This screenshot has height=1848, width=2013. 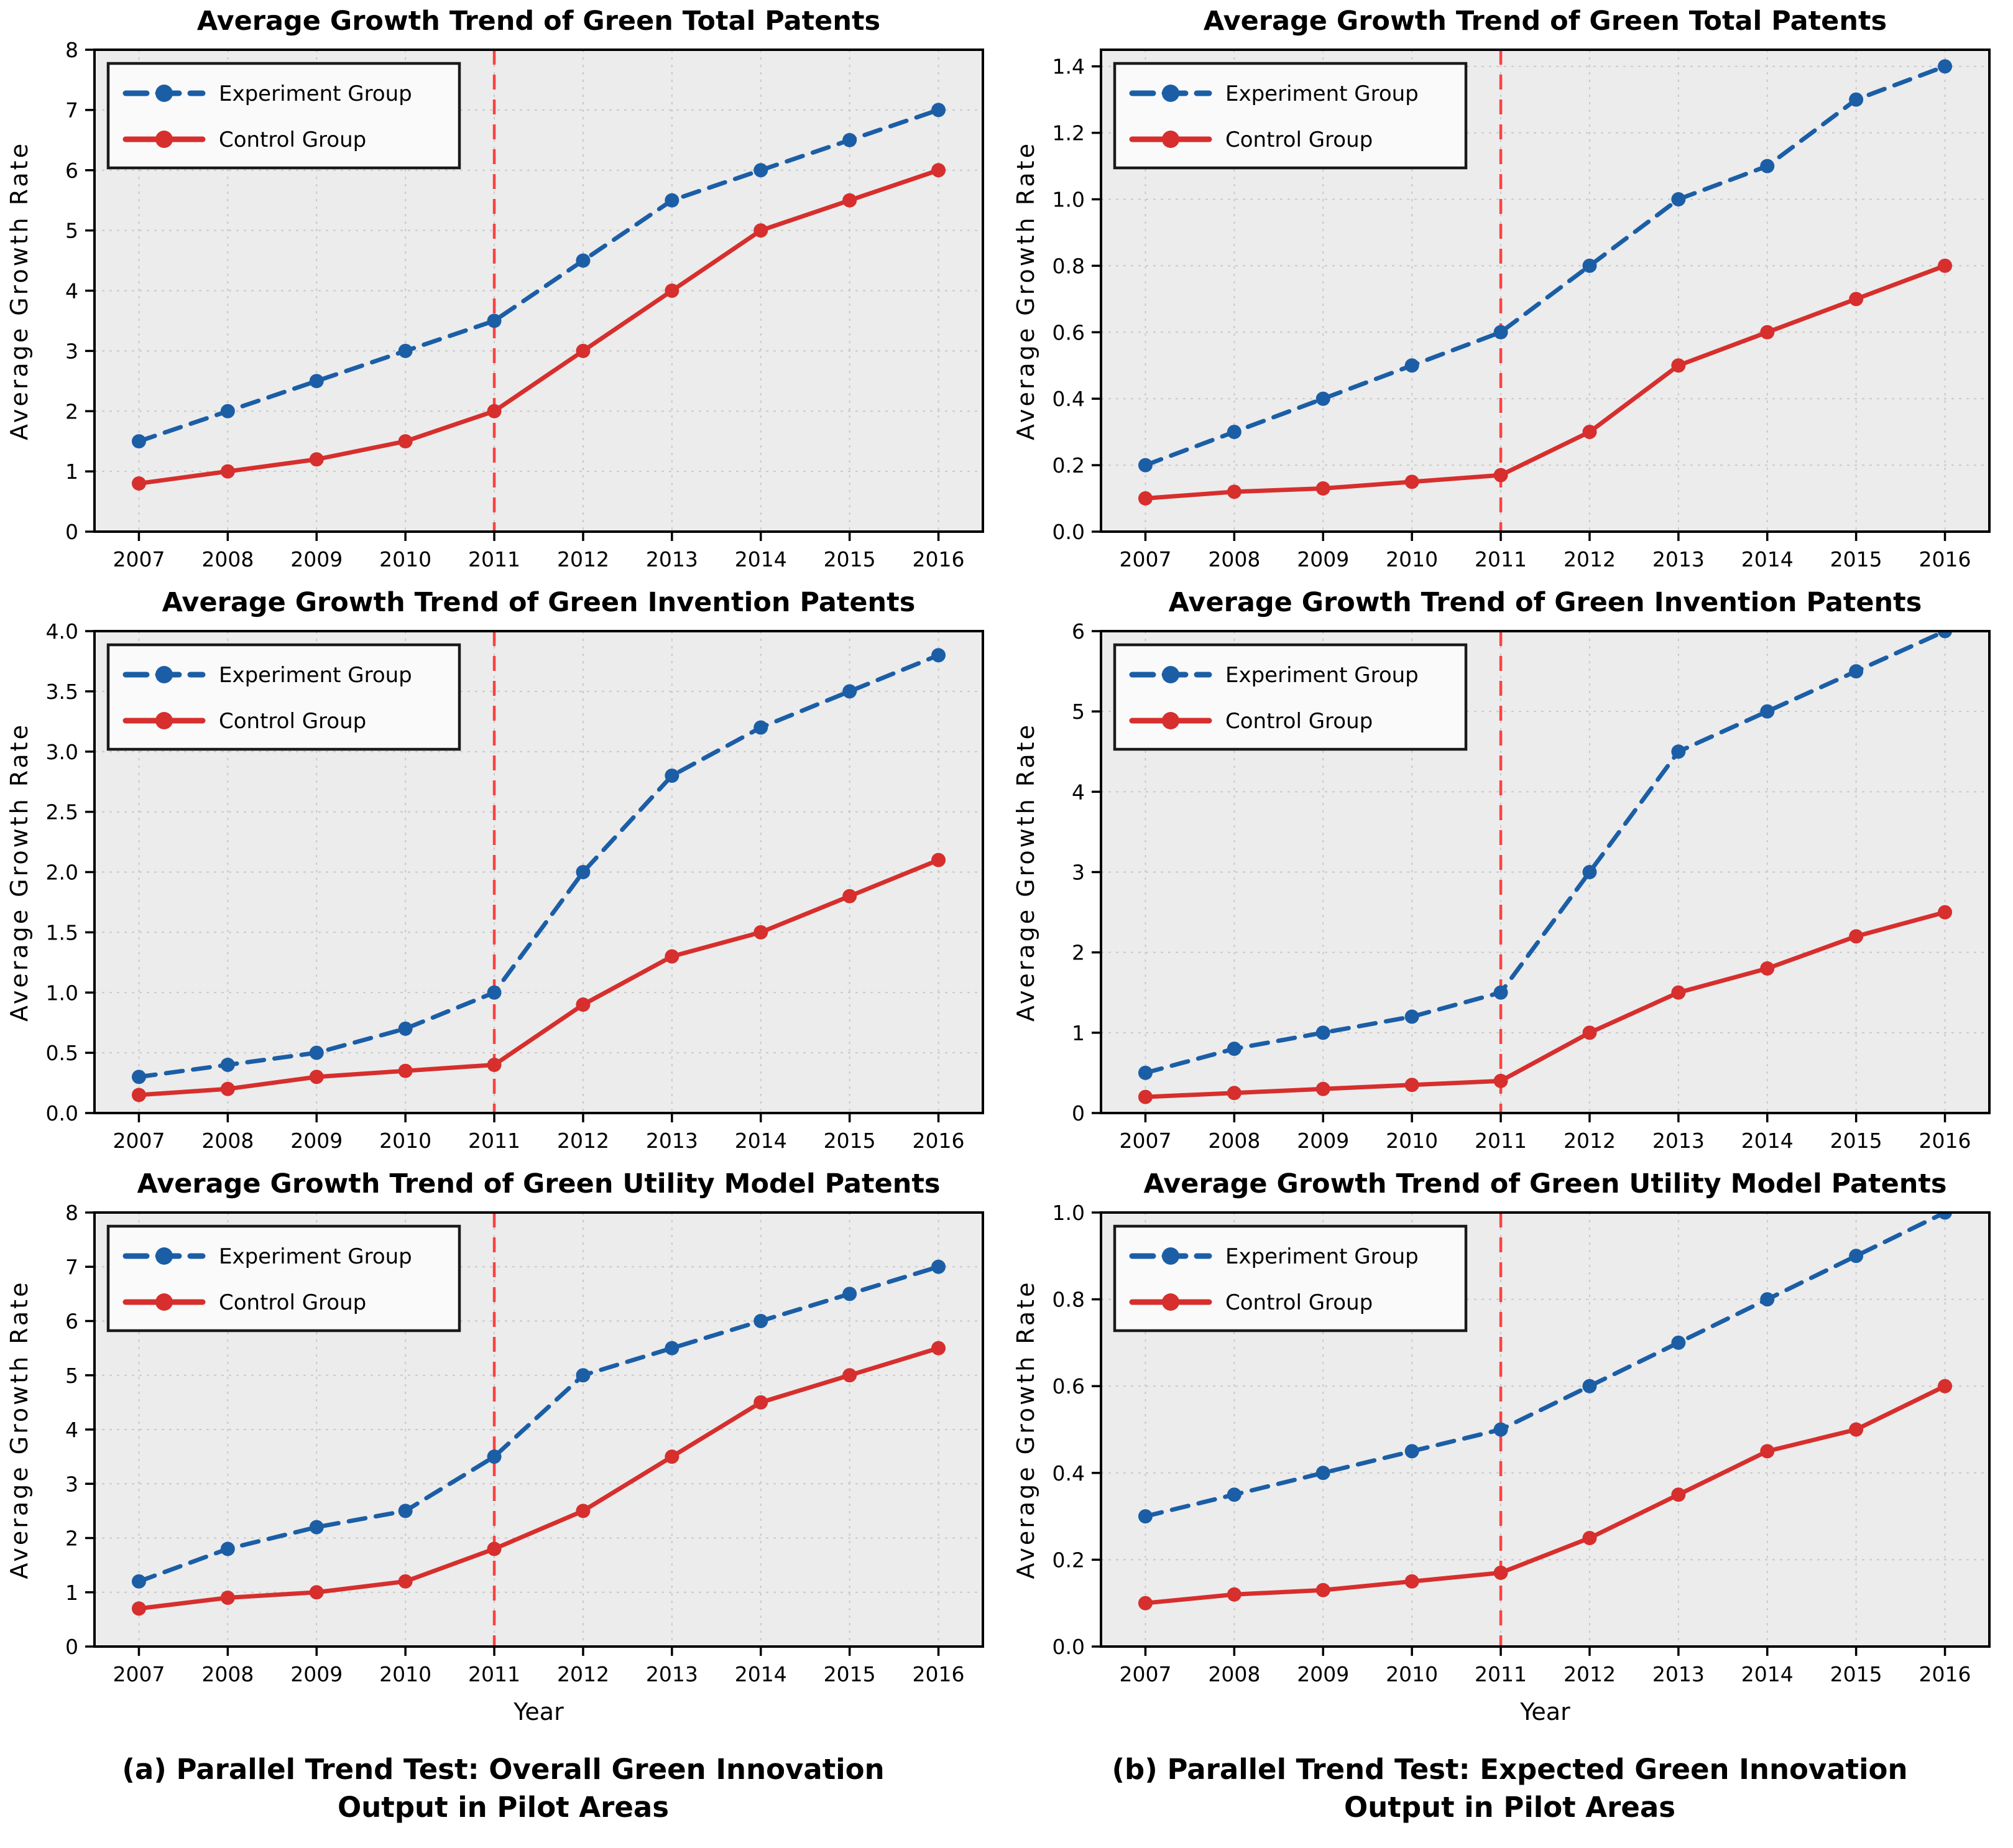 I want to click on svg-text: 1.4, so click(x=1069, y=67).